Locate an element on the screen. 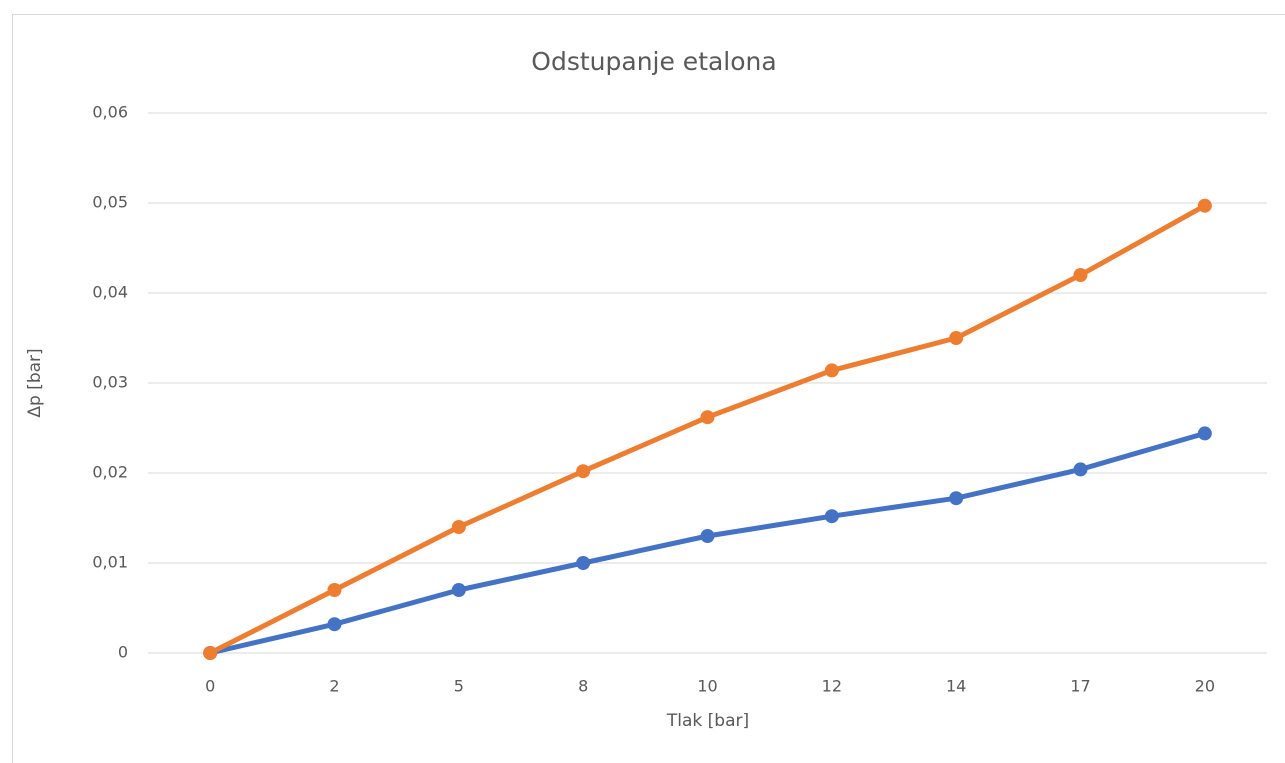 The image size is (1285, 763). y-tick-label: 0,05 is located at coordinates (110, 202).